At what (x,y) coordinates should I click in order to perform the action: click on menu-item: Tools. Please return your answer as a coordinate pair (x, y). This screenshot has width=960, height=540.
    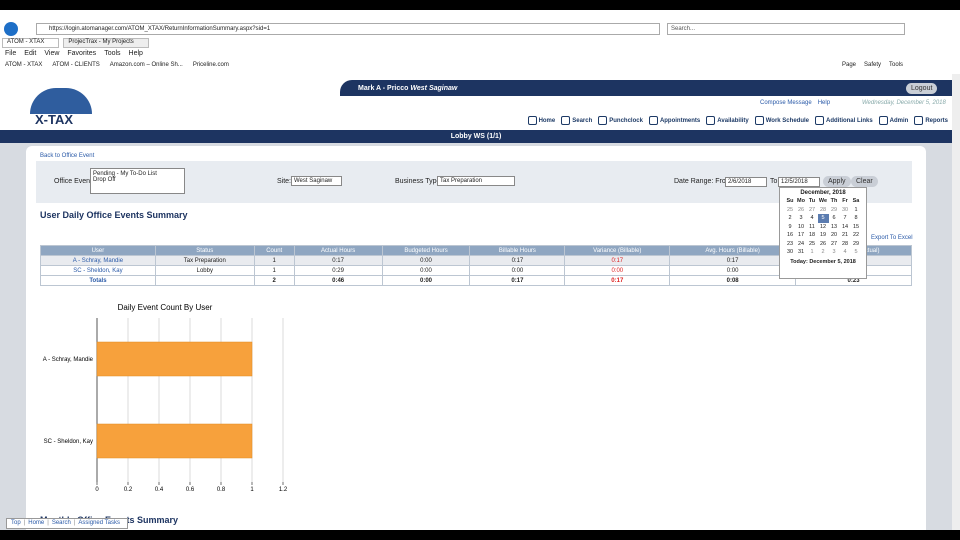
    Looking at the image, I should click on (112, 53).